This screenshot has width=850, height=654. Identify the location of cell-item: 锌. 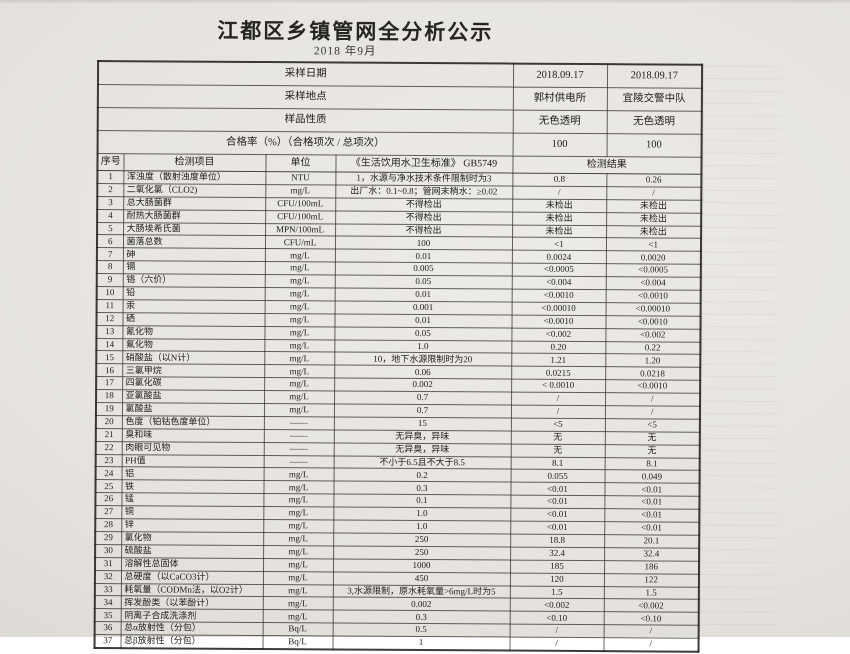
(192, 525).